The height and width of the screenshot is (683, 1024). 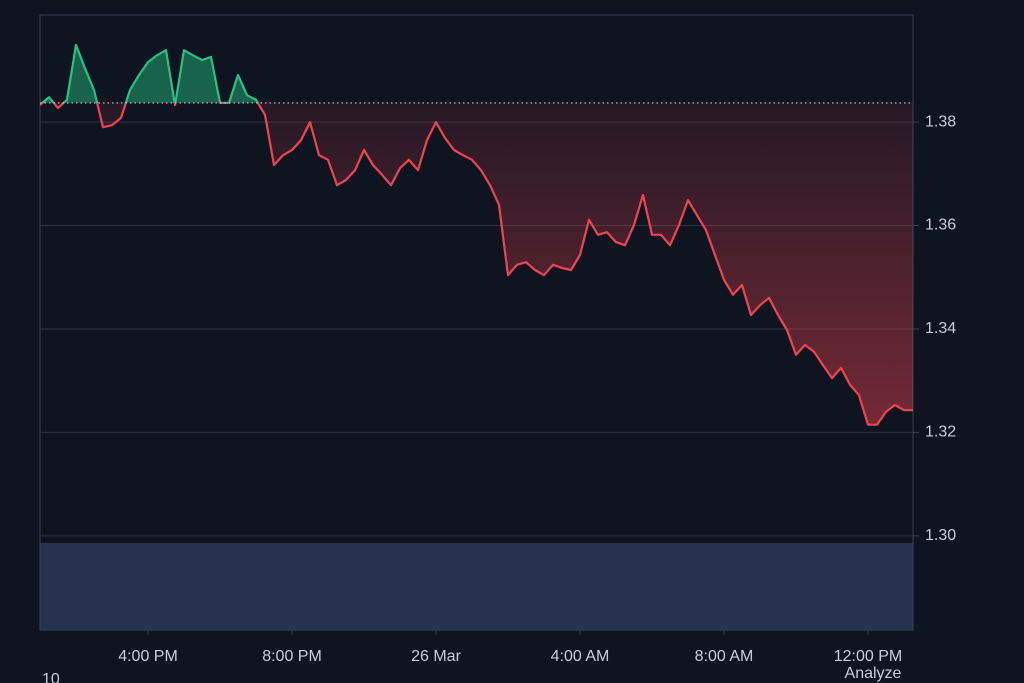 I want to click on x-tick-label: 4:00 AM, so click(x=580, y=656).